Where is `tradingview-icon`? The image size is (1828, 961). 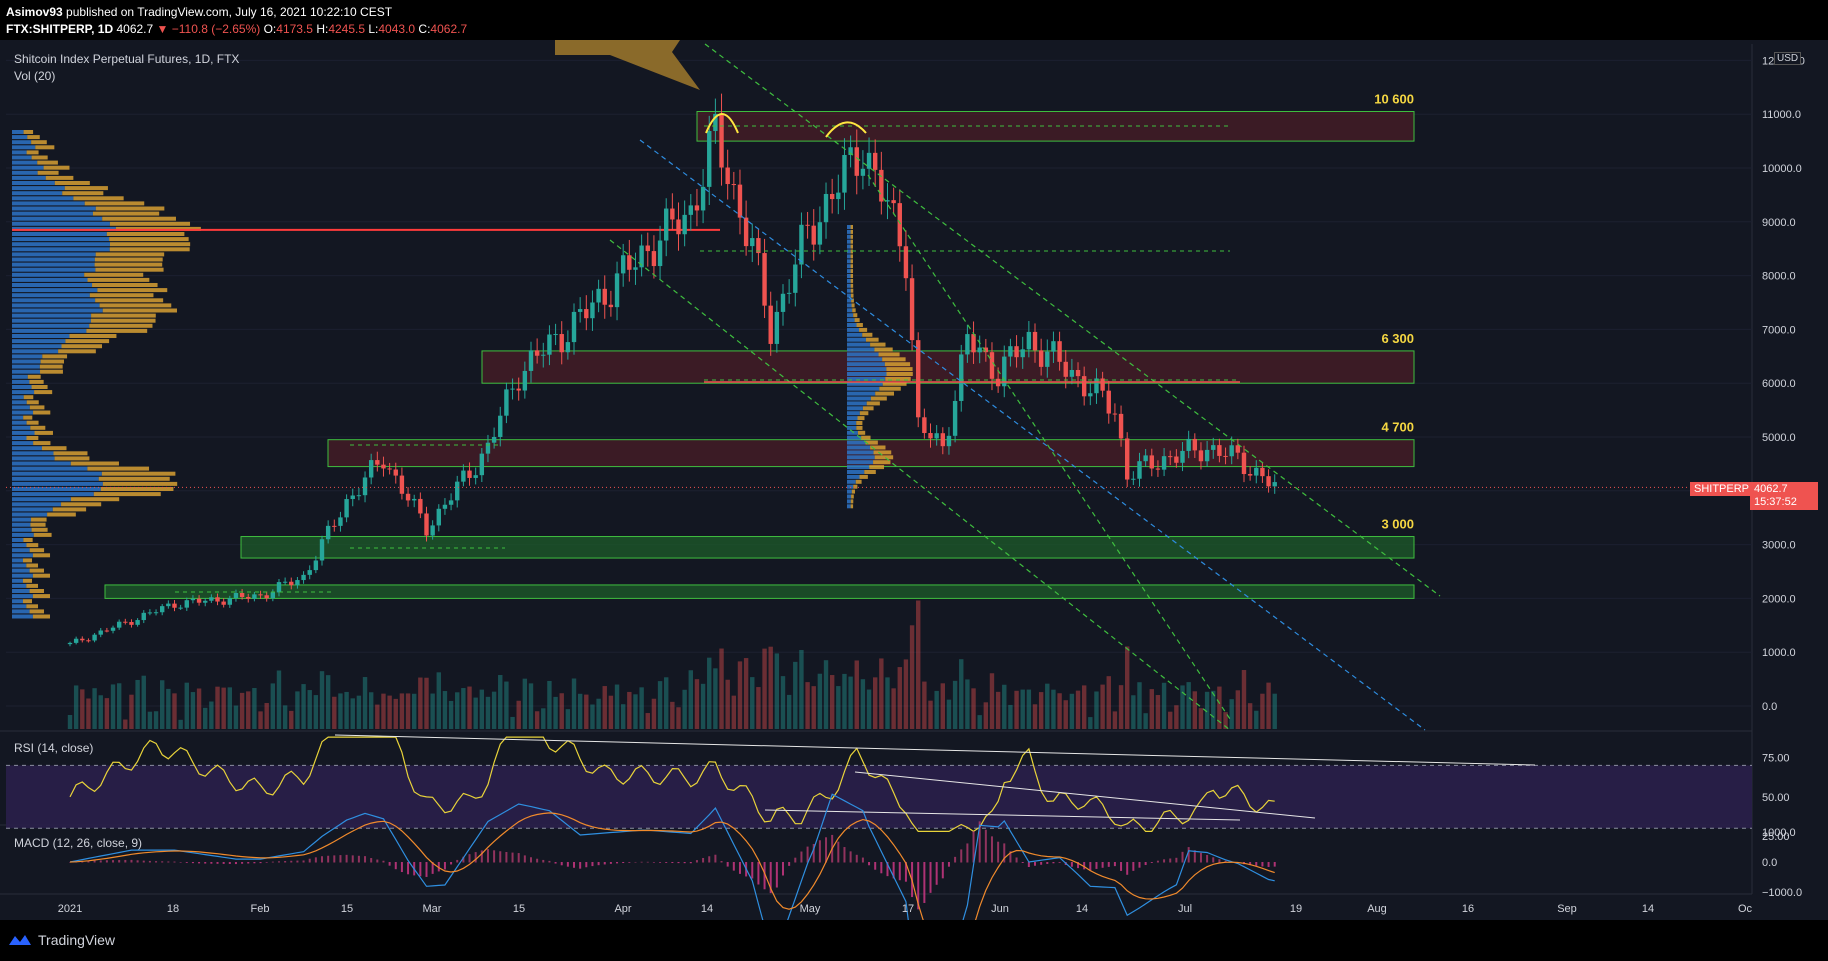
tradingview-icon is located at coordinates (20, 940).